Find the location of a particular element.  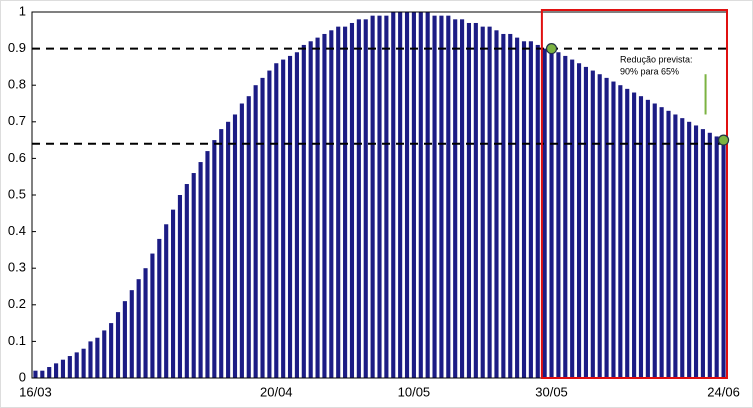

y-tick-label: 0.6 is located at coordinates (17, 157).